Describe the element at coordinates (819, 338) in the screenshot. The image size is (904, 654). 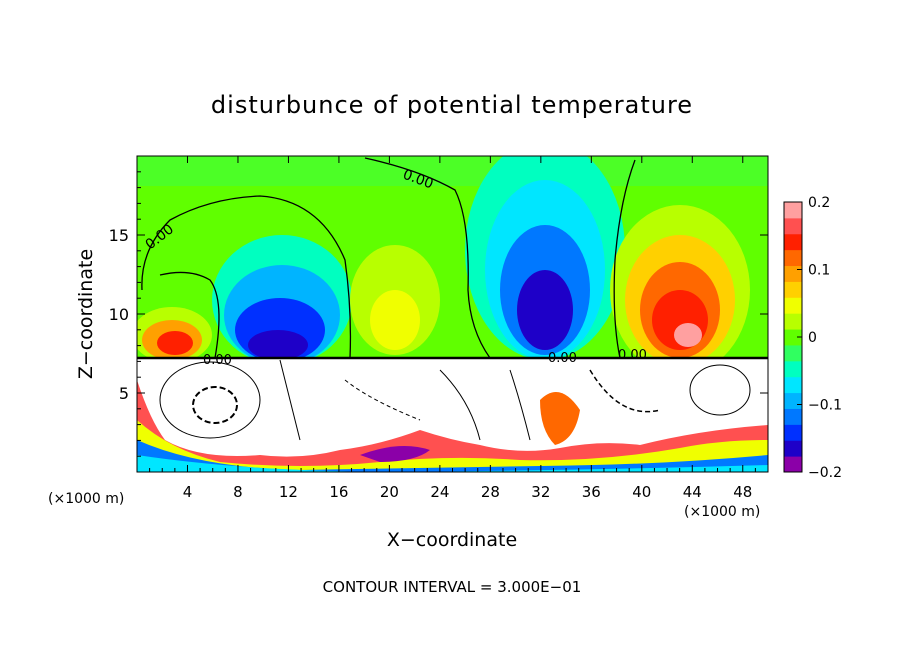
I see `colorbar-ticks: 0.2 0.1 0 −0.1 −0.2` at that location.